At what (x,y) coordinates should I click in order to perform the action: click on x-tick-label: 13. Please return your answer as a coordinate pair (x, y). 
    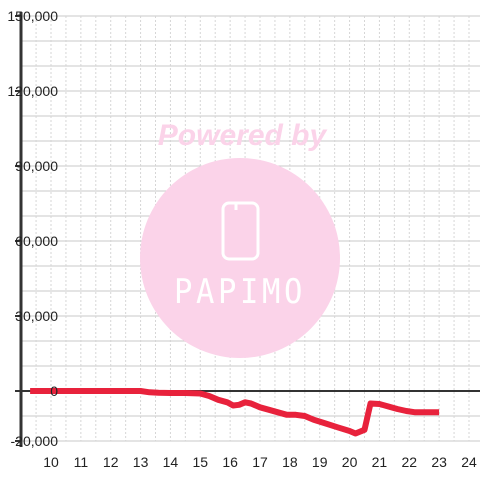
    Looking at the image, I should click on (141, 462).